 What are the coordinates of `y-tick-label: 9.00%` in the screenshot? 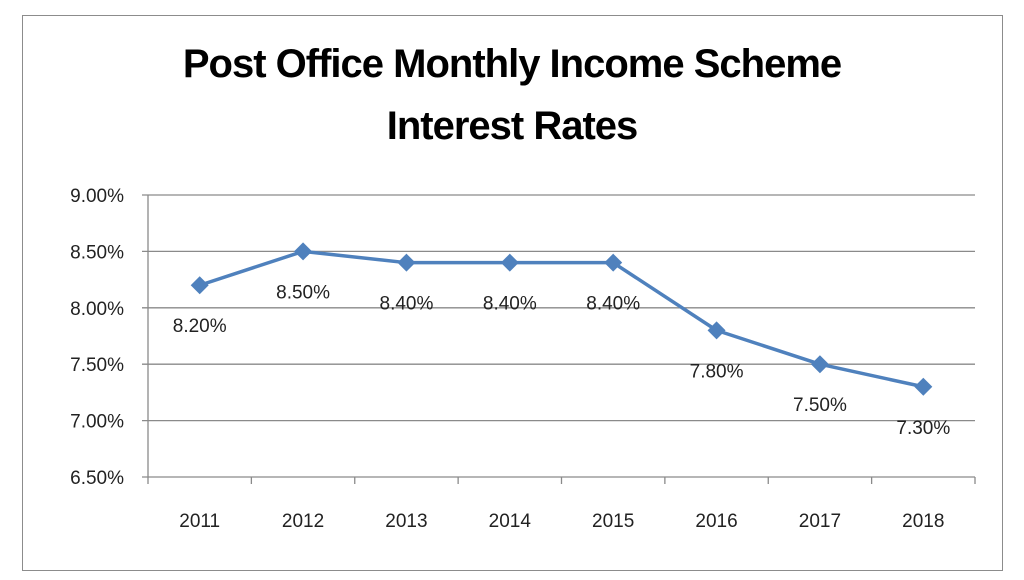 It's located at (97, 196).